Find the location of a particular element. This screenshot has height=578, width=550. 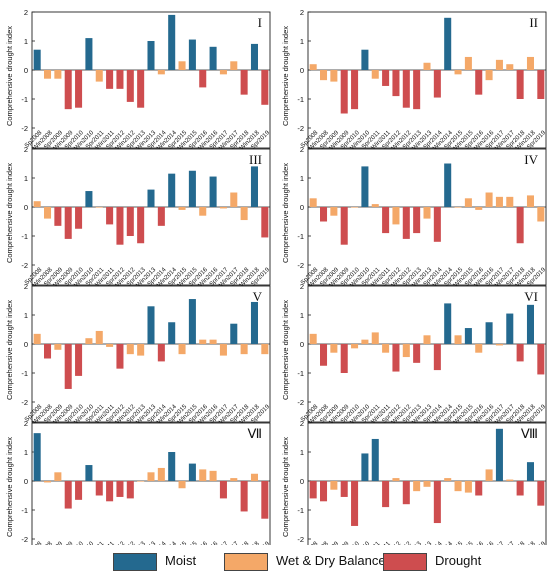

panel-frame is located at coordinates (427, 80).